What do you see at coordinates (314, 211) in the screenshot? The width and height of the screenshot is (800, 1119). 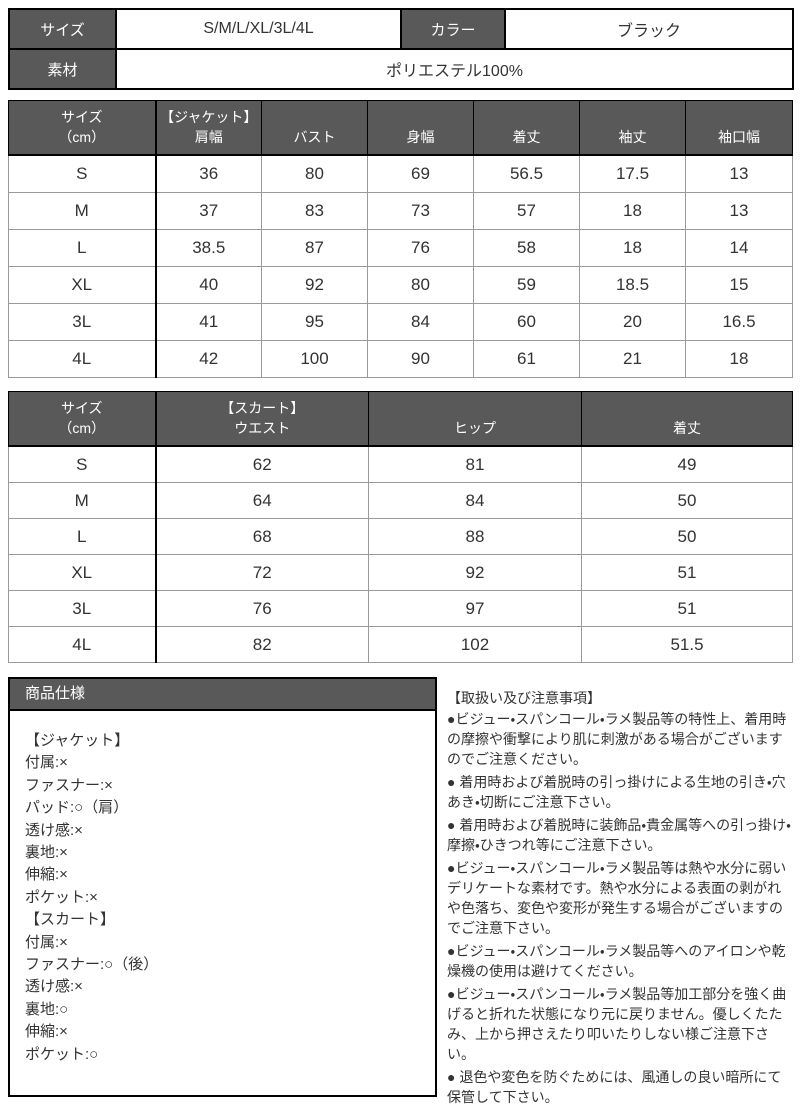 I see `measurement-cell: 83` at bounding box center [314, 211].